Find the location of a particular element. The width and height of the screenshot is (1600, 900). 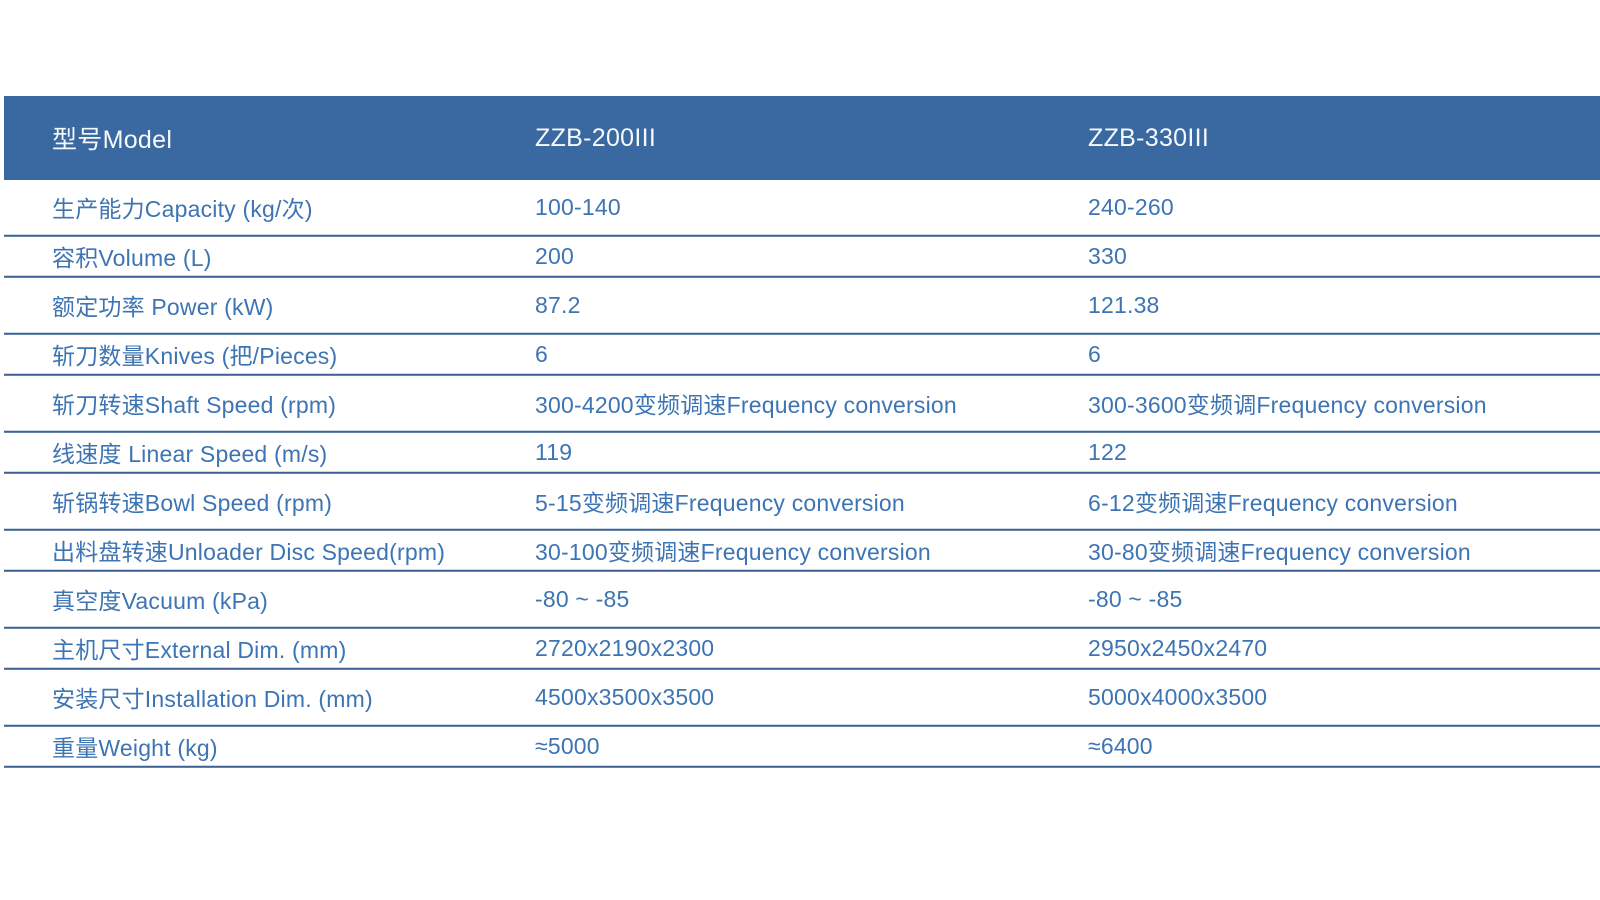

cell-zzb200-value: 30-100变频调速Frequency conversion is located at coordinates (733, 552).